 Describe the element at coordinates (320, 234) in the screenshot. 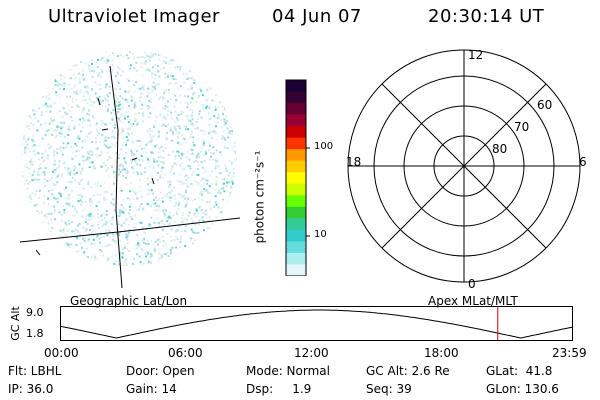

I see `colorbar-tick-10: 10` at that location.